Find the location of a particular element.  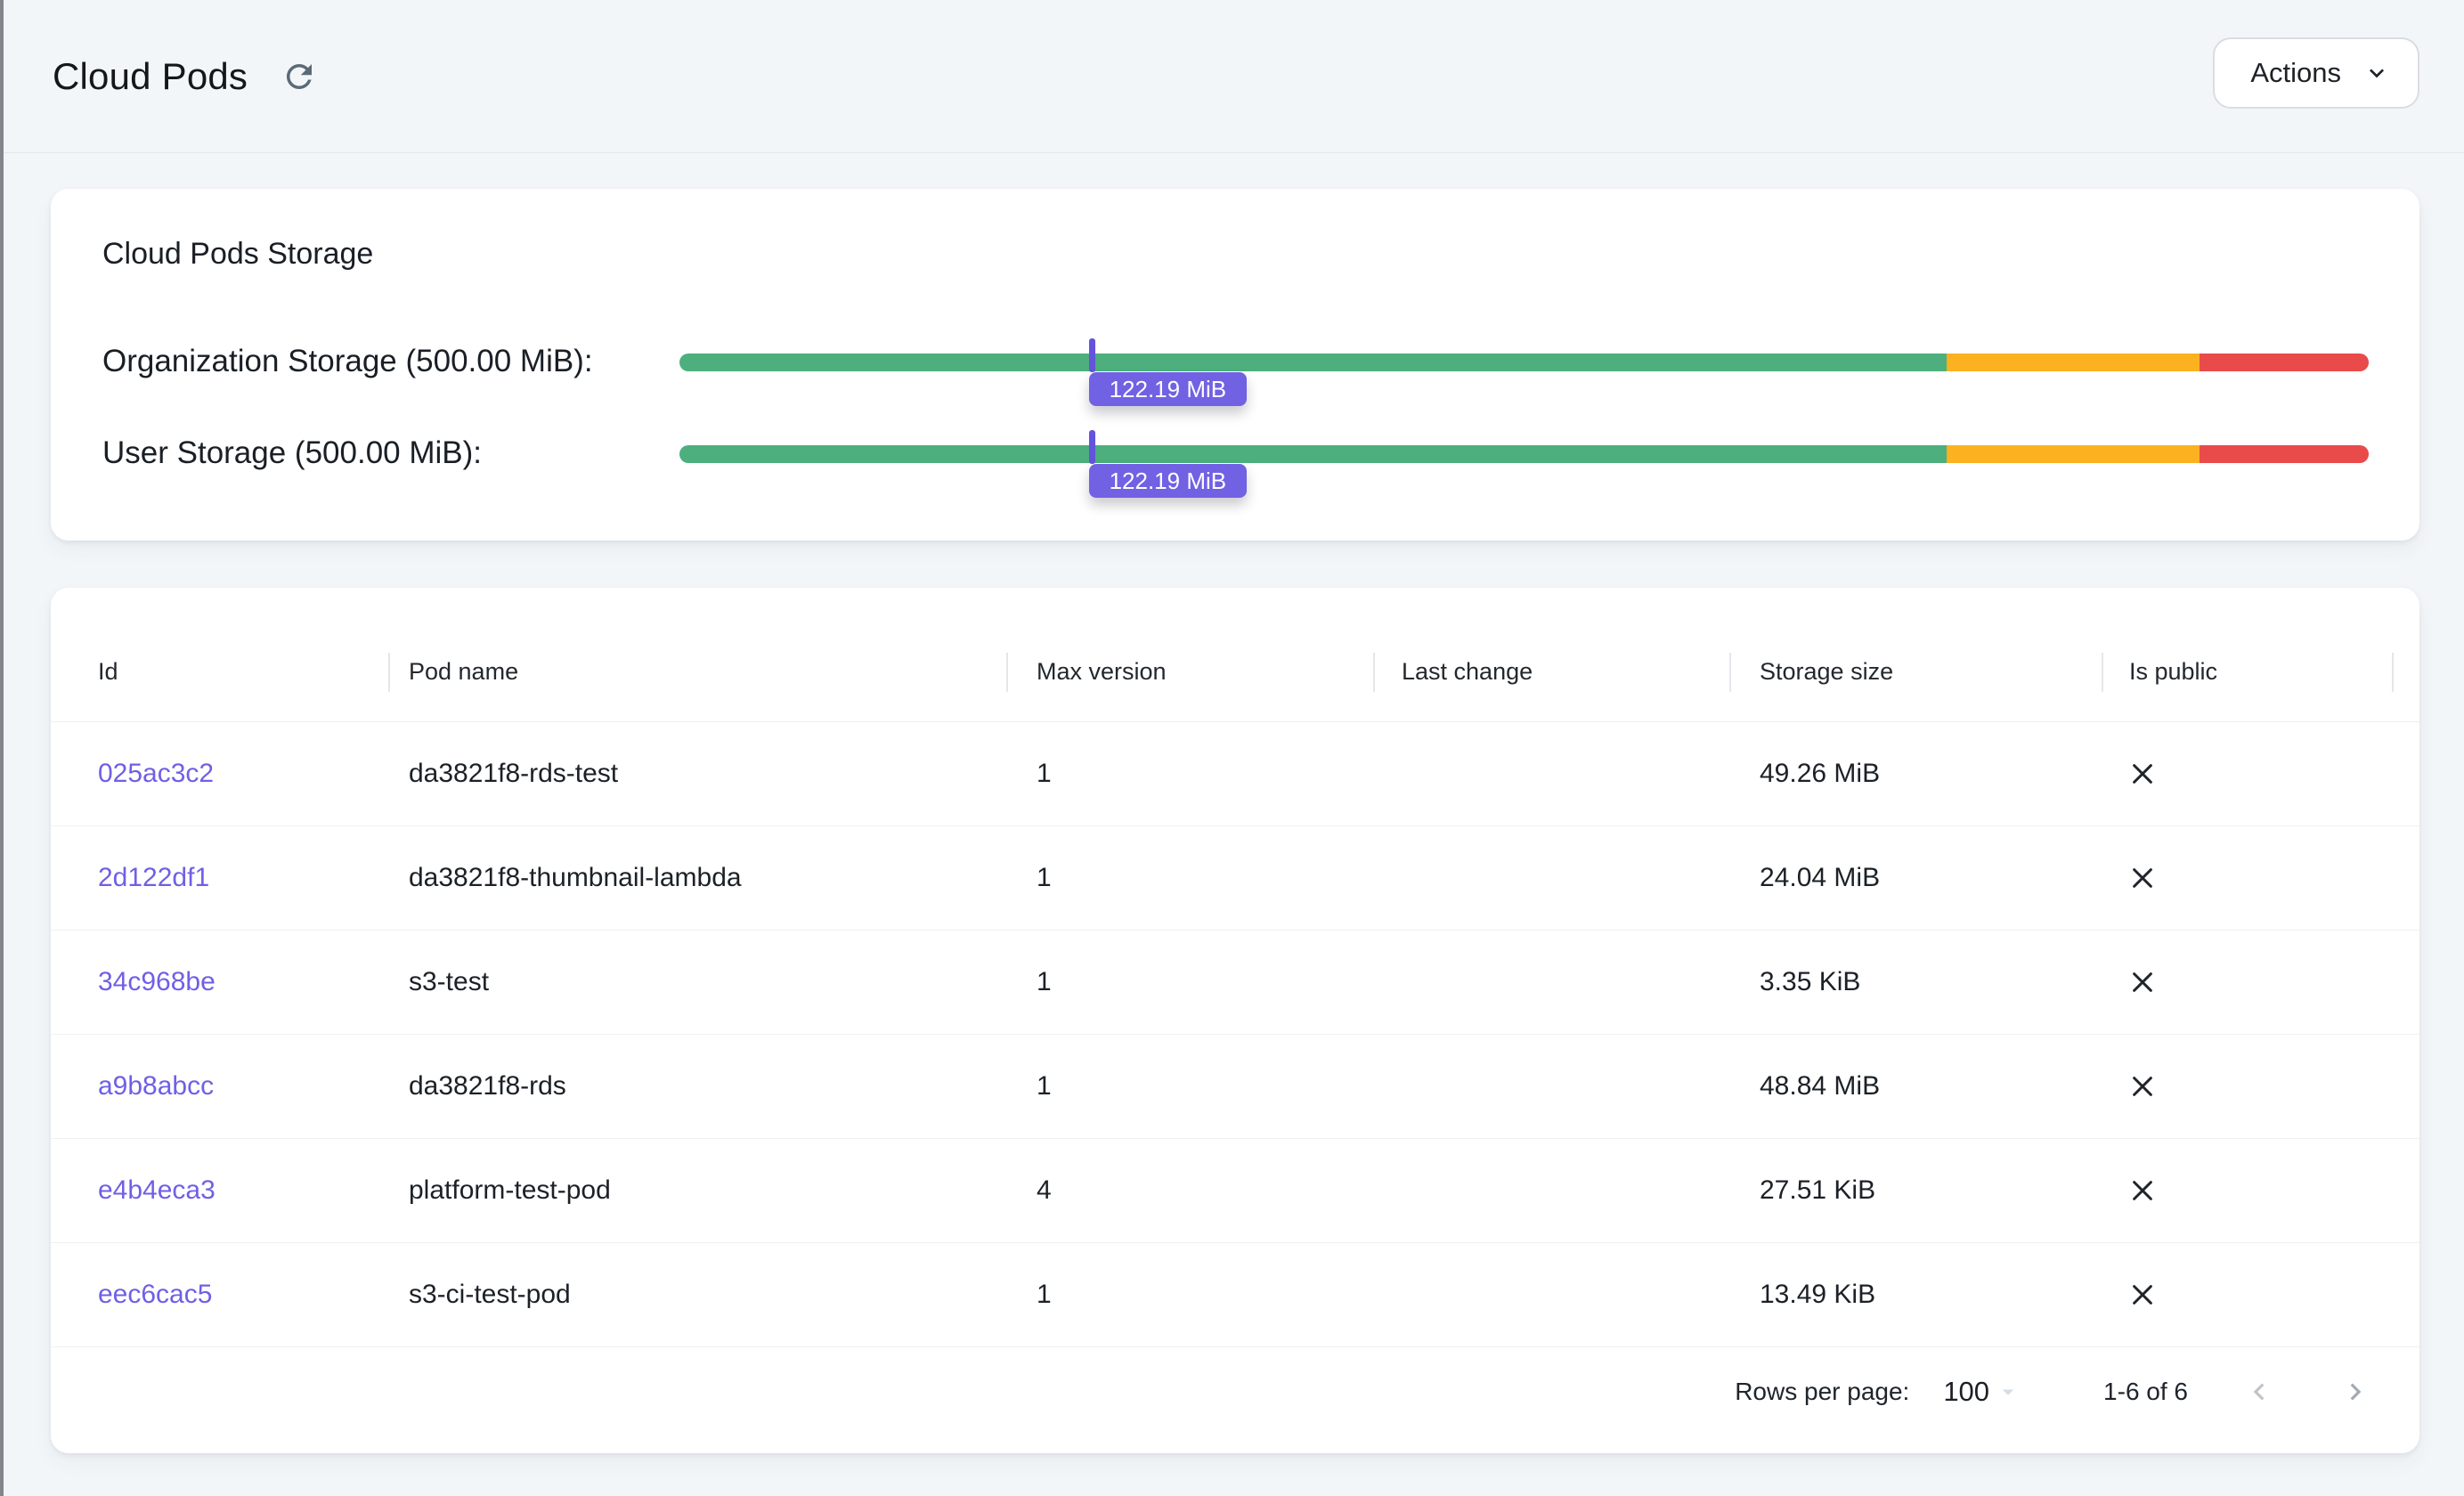

pod-name-cell: s3-ci-test-pod is located at coordinates (490, 1294).